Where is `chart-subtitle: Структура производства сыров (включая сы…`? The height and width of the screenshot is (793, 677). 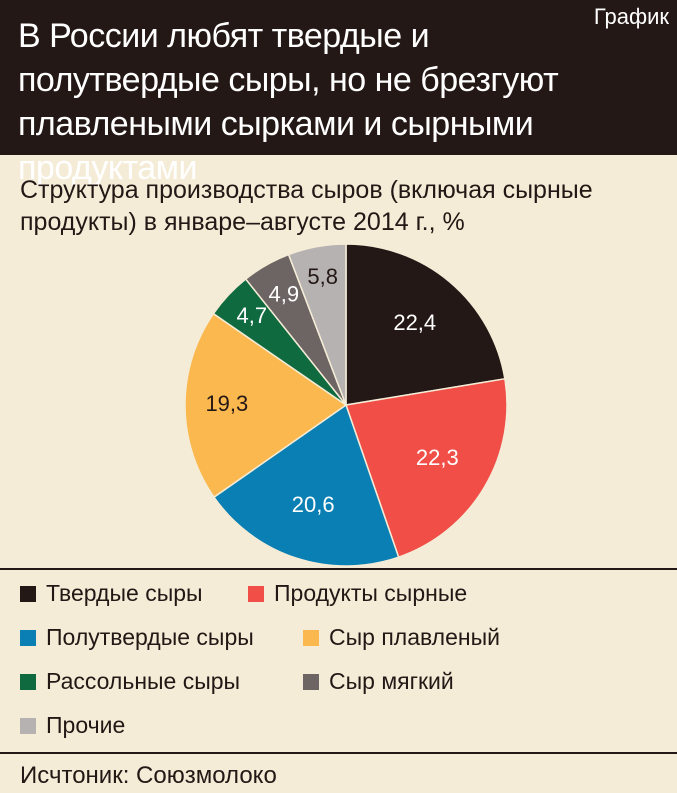 chart-subtitle: Структура производства сыров (включая сы… is located at coordinates (306, 206).